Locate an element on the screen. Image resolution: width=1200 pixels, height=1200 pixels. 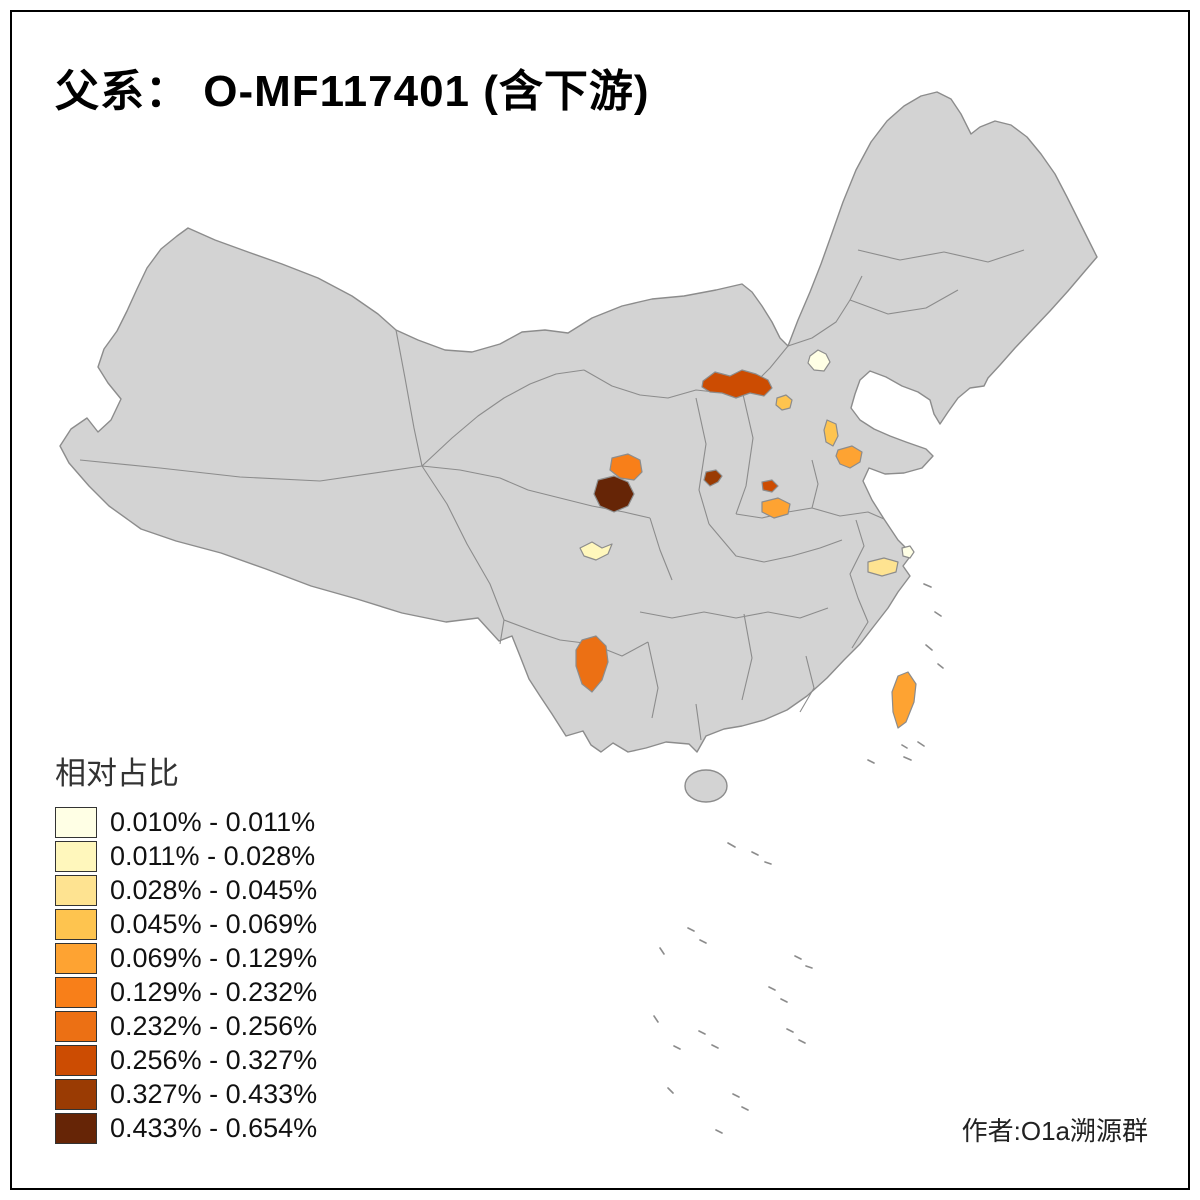
sea-islands is located at coordinates (798, 858).